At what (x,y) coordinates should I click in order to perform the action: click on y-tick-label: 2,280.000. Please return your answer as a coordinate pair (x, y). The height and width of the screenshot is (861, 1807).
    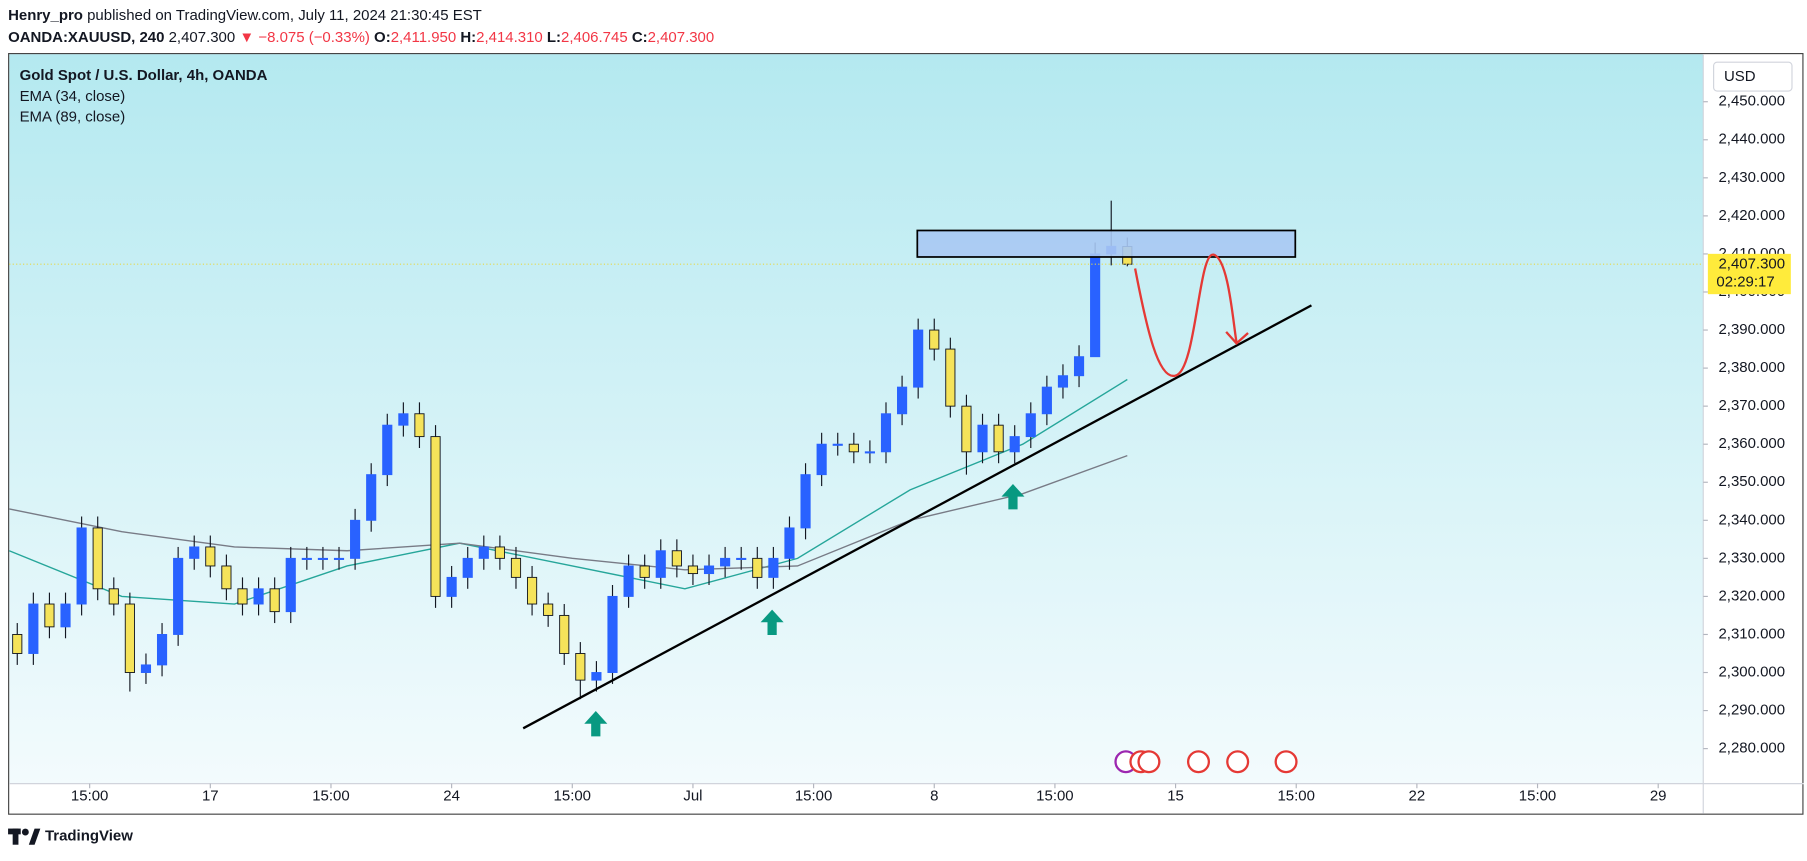
    Looking at the image, I should click on (1751, 748).